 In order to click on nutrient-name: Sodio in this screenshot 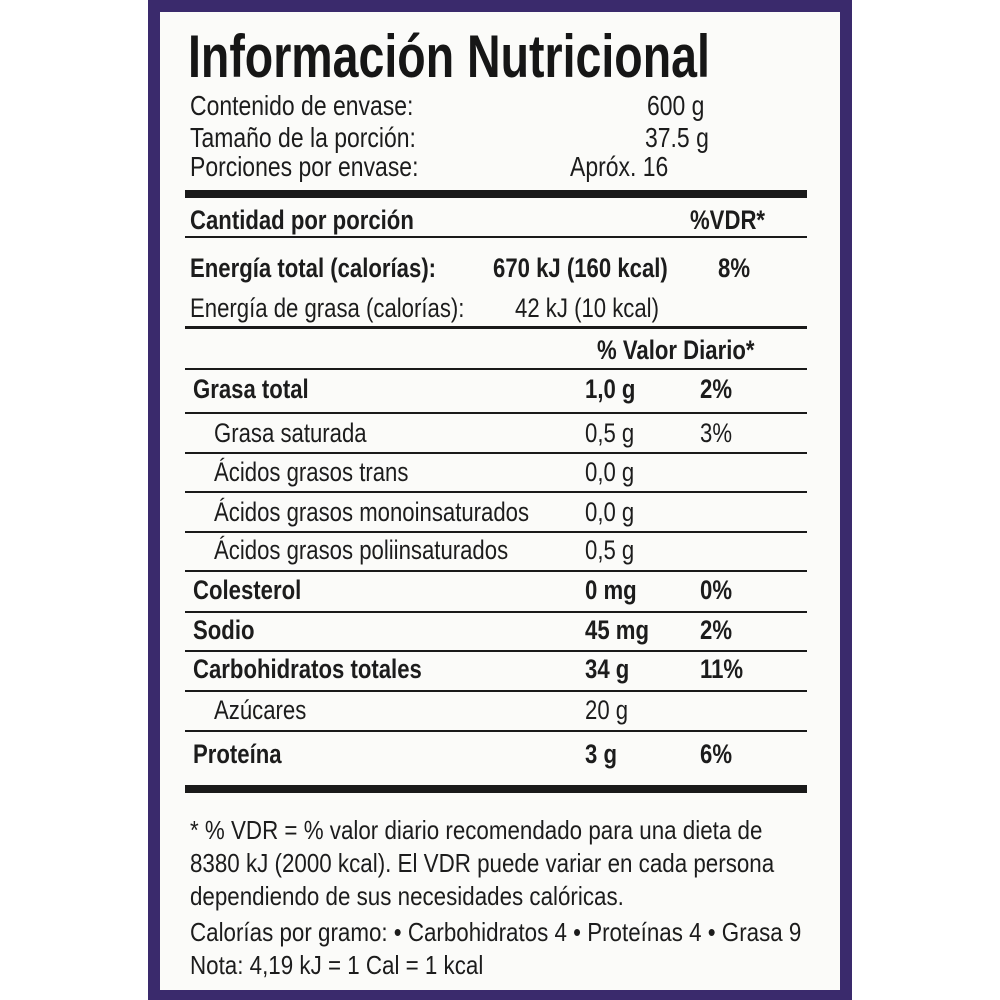, I will do `click(224, 630)`.